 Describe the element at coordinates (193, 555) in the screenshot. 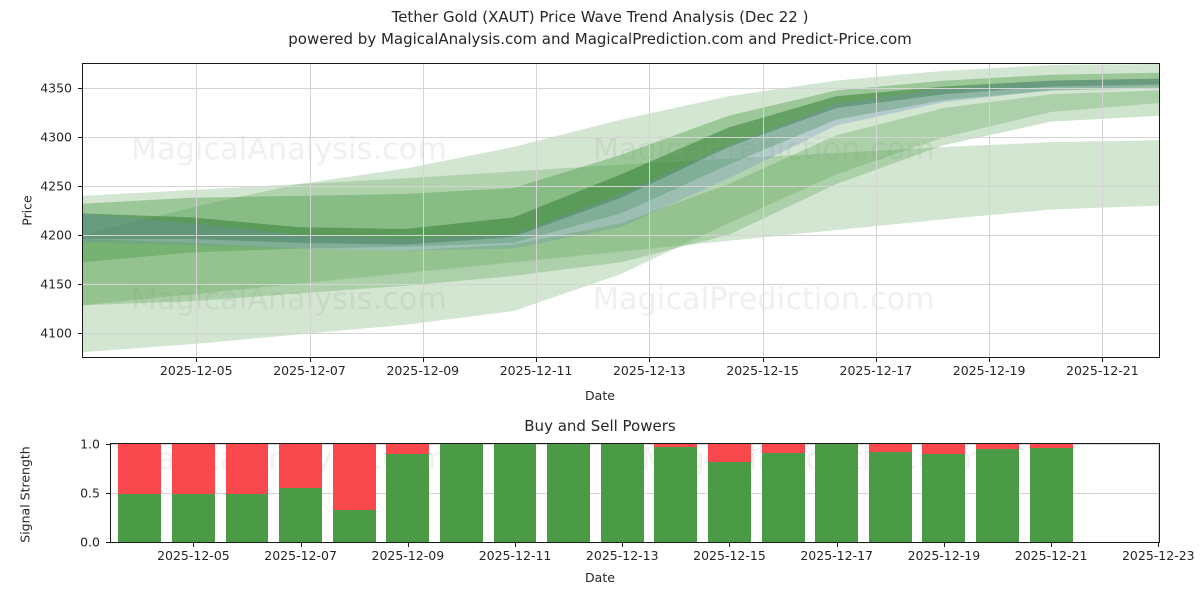

I see `x-tick-label: 2025-12-05` at that location.